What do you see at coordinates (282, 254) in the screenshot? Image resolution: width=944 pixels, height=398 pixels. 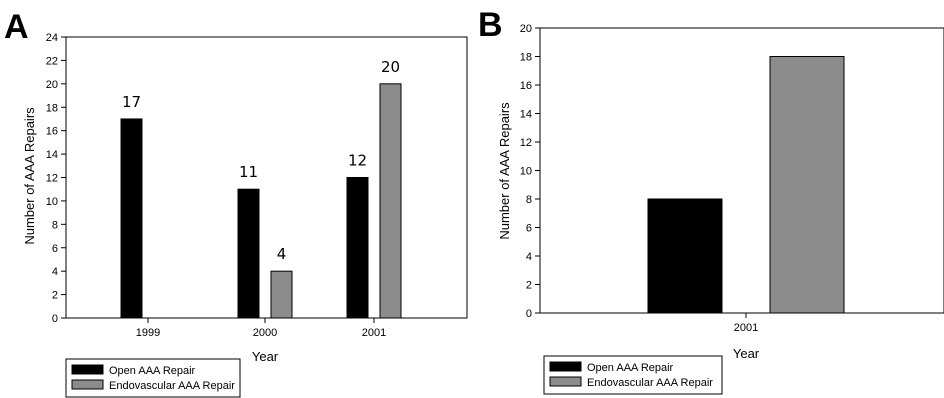 I see `data-label: 4` at bounding box center [282, 254].